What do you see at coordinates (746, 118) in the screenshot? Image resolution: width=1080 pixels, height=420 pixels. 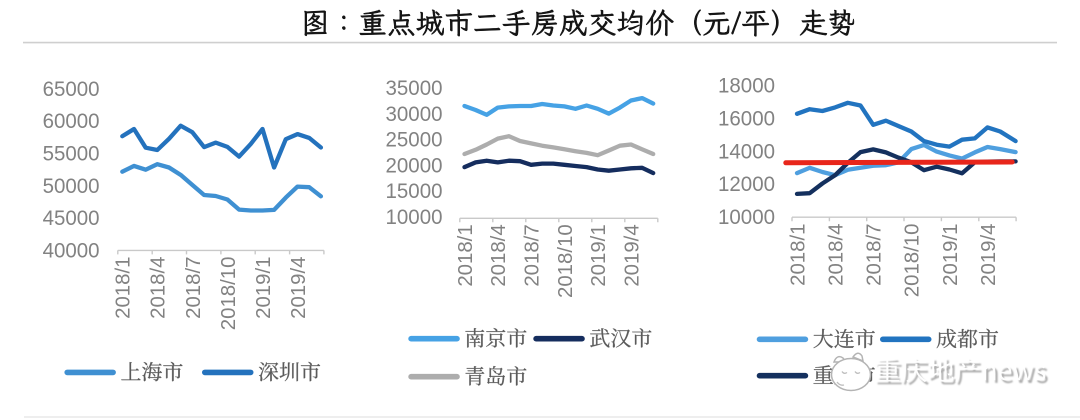 I see `svg-text: 16000` at bounding box center [746, 118].